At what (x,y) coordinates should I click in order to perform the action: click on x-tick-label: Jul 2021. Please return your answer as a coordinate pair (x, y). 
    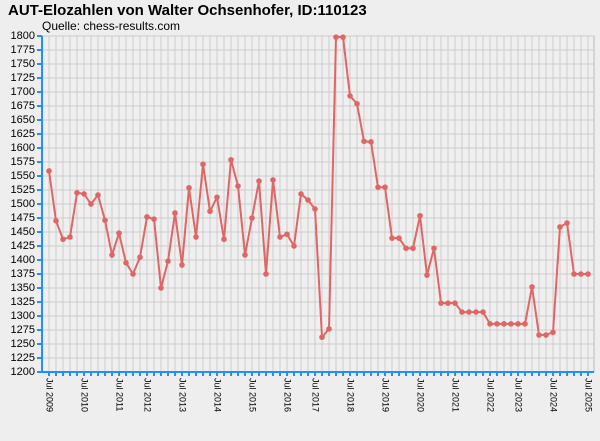
    Looking at the image, I should click on (456, 395).